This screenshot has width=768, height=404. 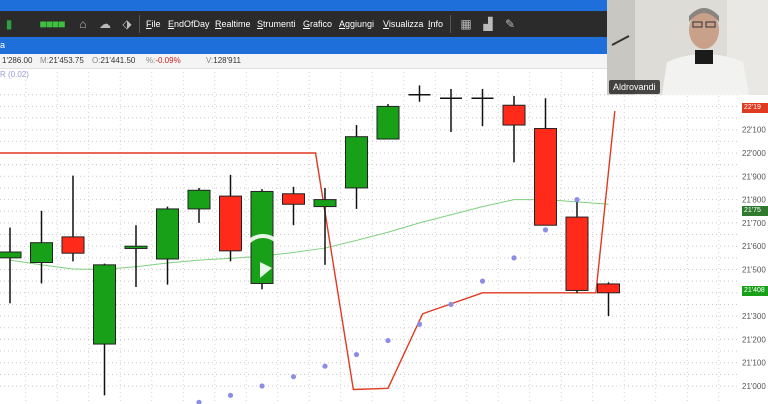 What do you see at coordinates (52, 24) in the screenshot?
I see `grid-icon: ■■■■` at bounding box center [52, 24].